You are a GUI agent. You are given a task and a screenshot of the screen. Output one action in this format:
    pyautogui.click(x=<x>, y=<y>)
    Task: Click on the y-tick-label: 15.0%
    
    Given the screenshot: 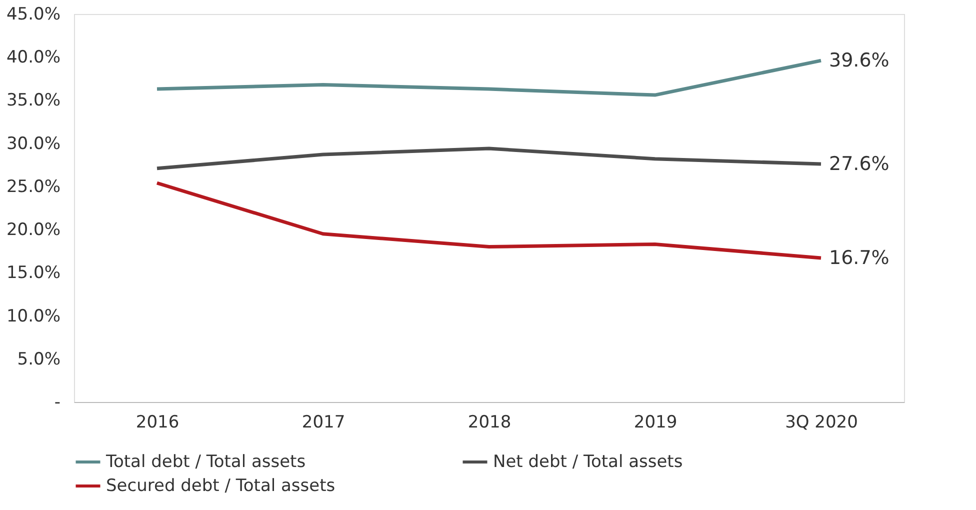 What is the action you would take?
    pyautogui.click(x=33, y=273)
    